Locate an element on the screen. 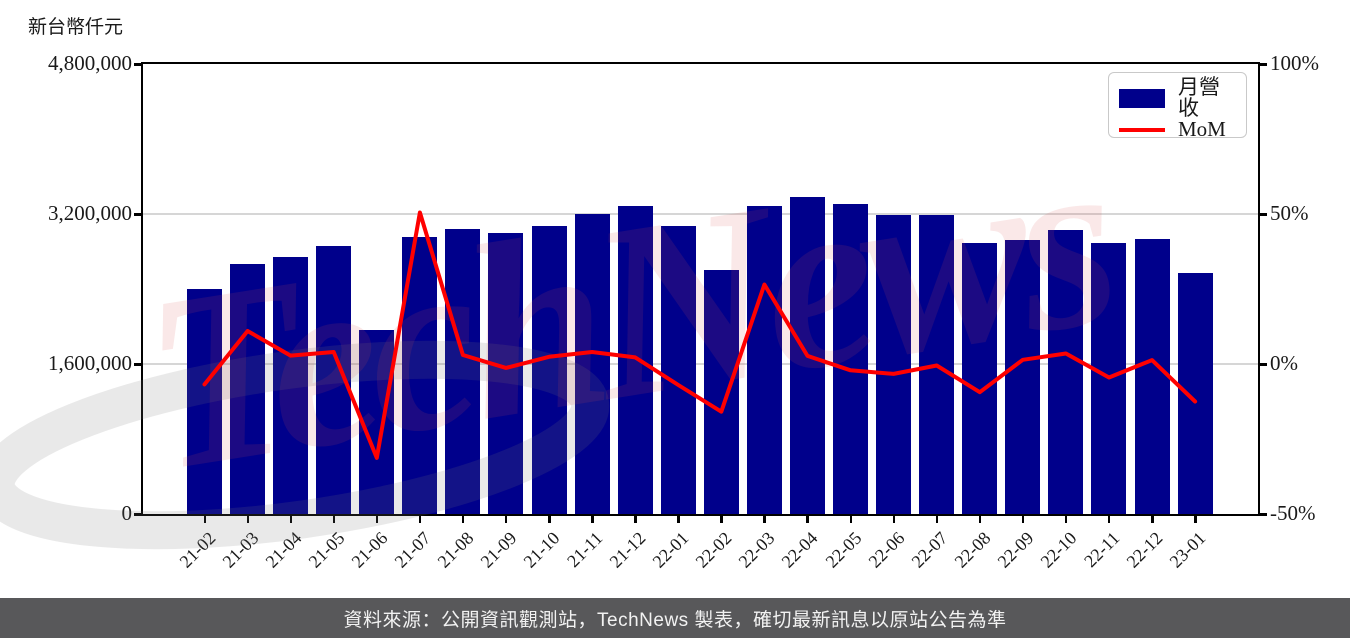  legend-mom-label: MoM is located at coordinates (1202, 129).